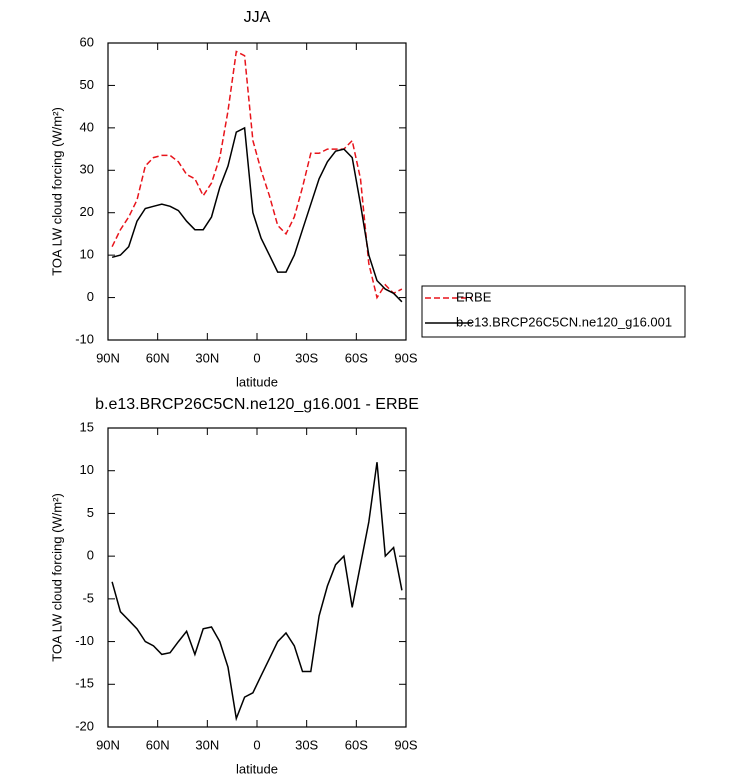 This screenshot has width=733, height=781. What do you see at coordinates (564, 321) in the screenshot?
I see `legend-label: b.e13.BRCP26C5CN.ne120_g16.001` at bounding box center [564, 321].